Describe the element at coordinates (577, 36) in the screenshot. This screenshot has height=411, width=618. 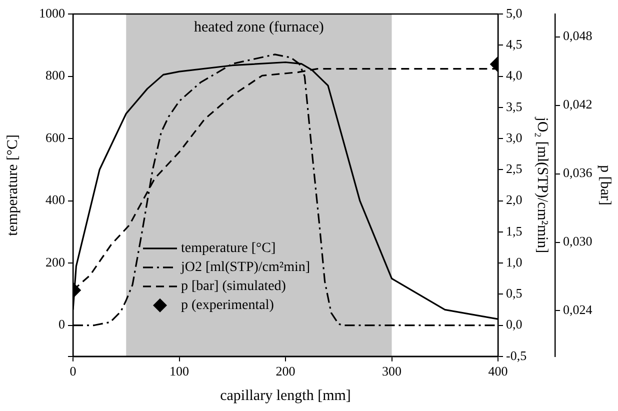
I see `y3-tick-label: 0,048` at that location.